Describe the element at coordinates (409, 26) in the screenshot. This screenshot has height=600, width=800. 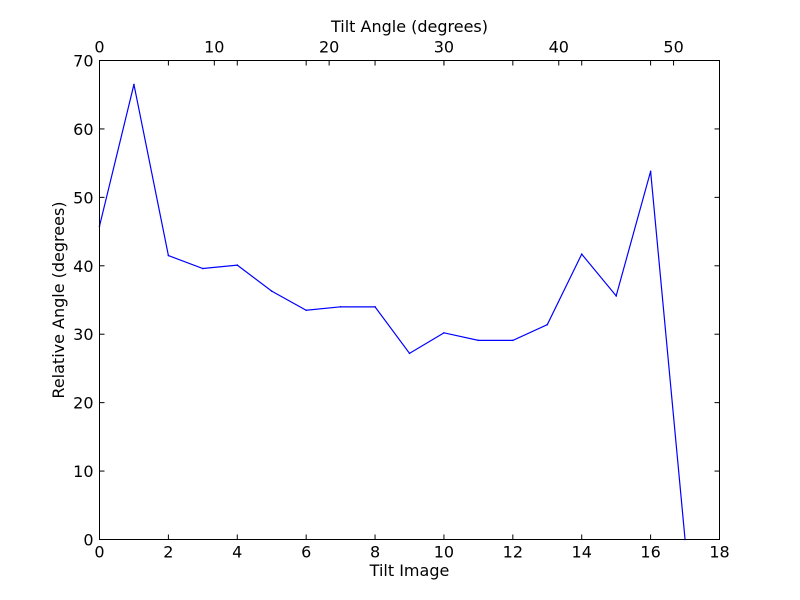
I see `top-x-axis-label: Tilt Angle (degrees)` at that location.